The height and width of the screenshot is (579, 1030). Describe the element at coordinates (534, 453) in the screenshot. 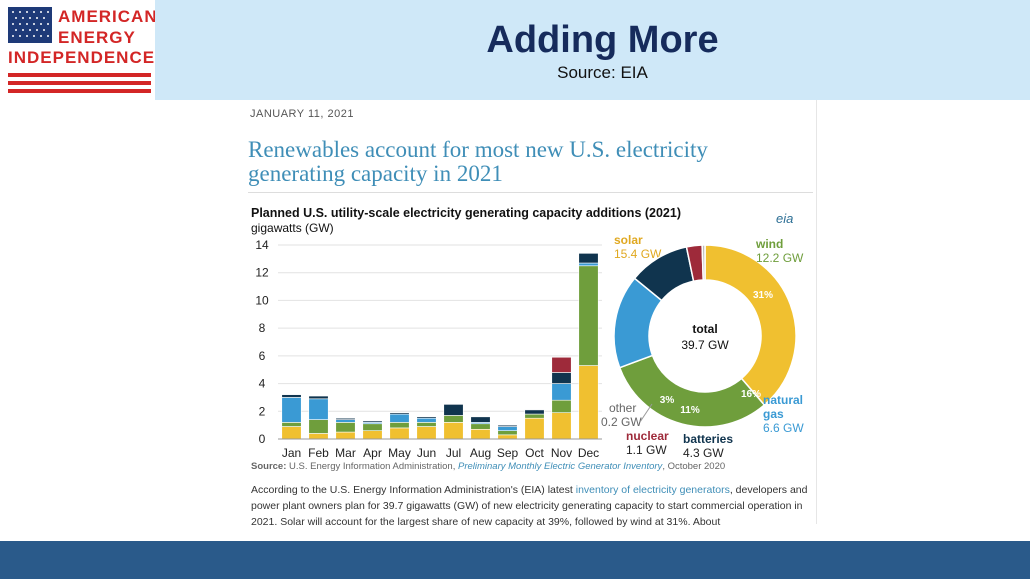

I see `x-tick-label: Oct` at that location.